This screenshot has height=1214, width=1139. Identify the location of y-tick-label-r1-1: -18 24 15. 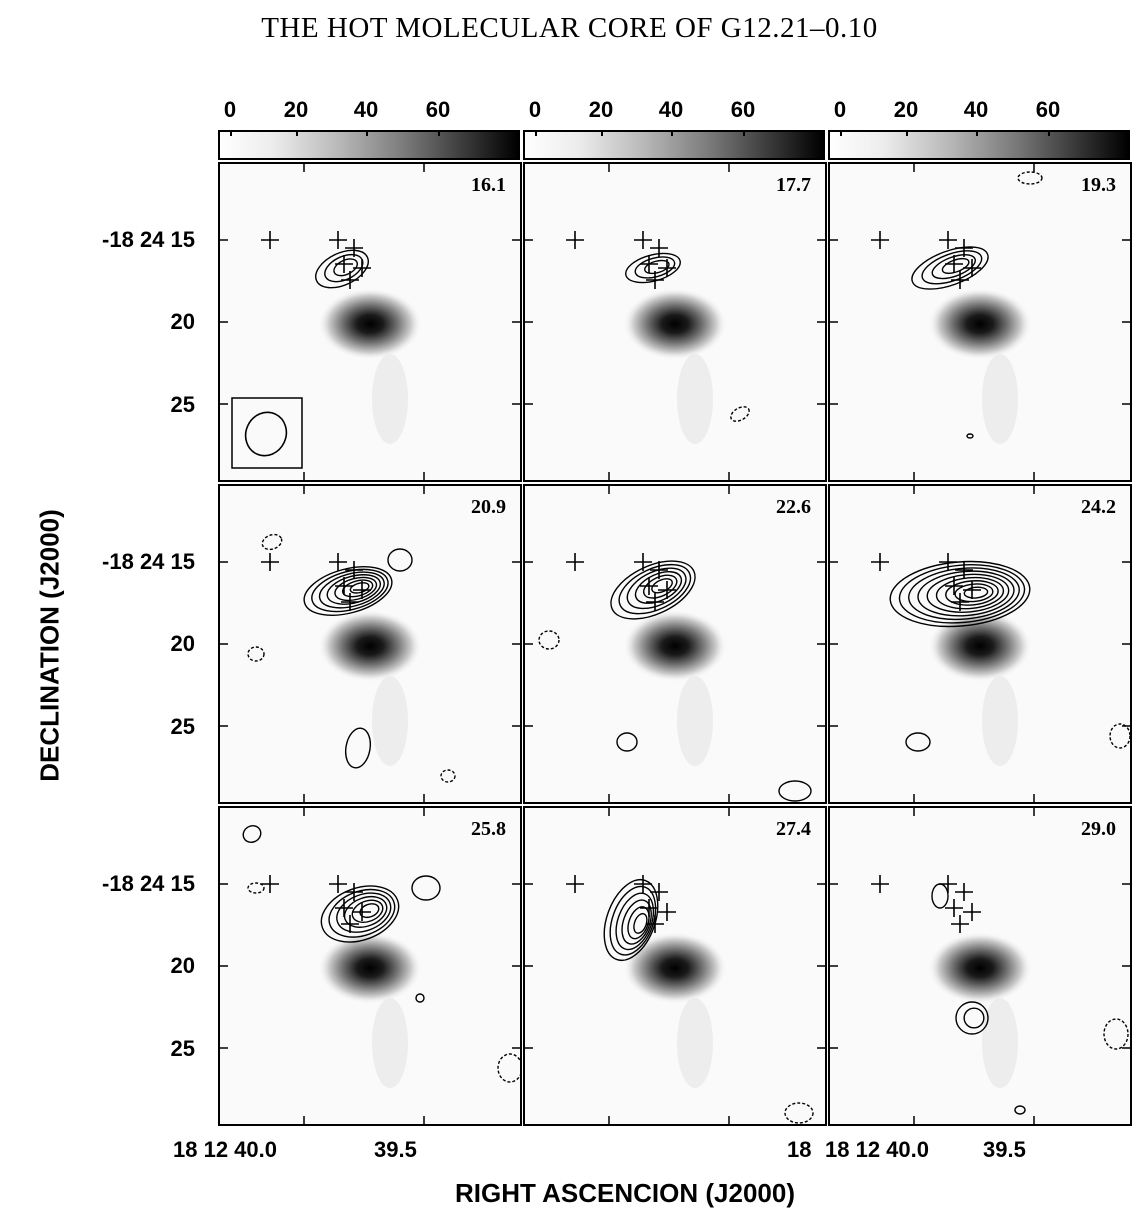
(148, 239).